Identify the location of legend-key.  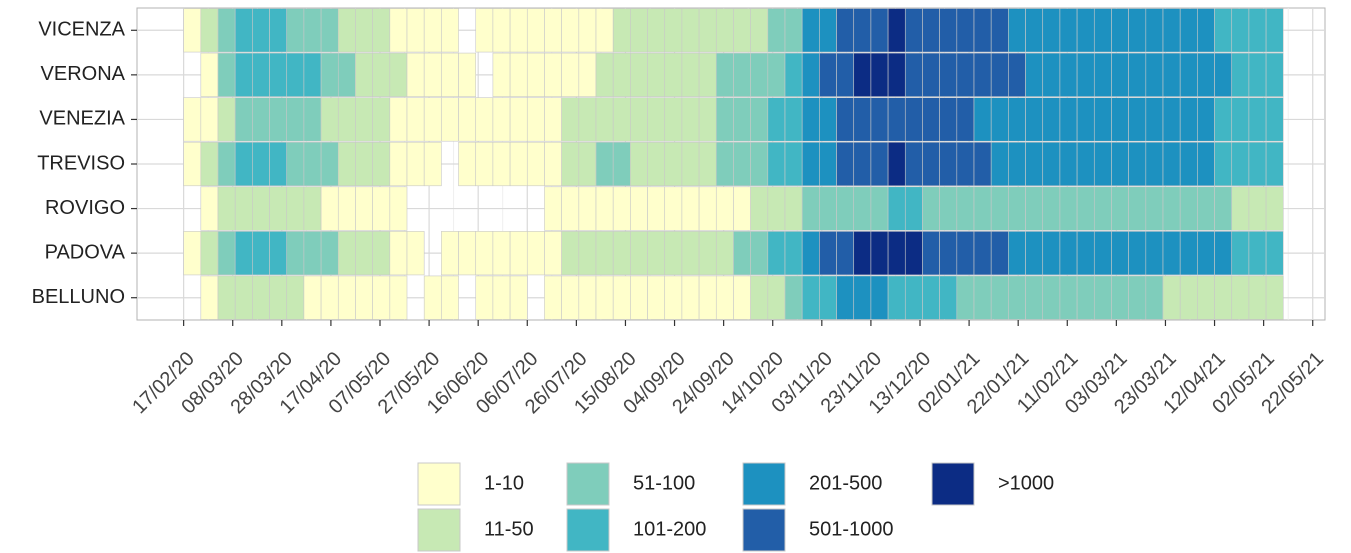
(764, 530).